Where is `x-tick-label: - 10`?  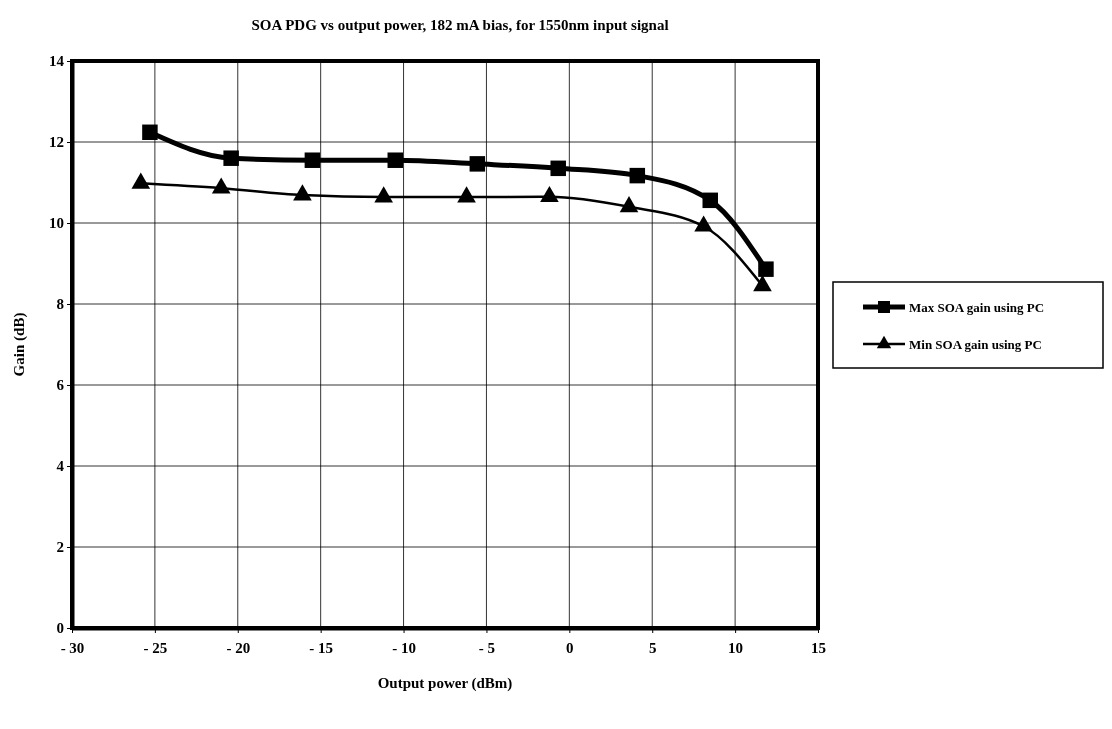 x-tick-label: - 10 is located at coordinates (404, 647).